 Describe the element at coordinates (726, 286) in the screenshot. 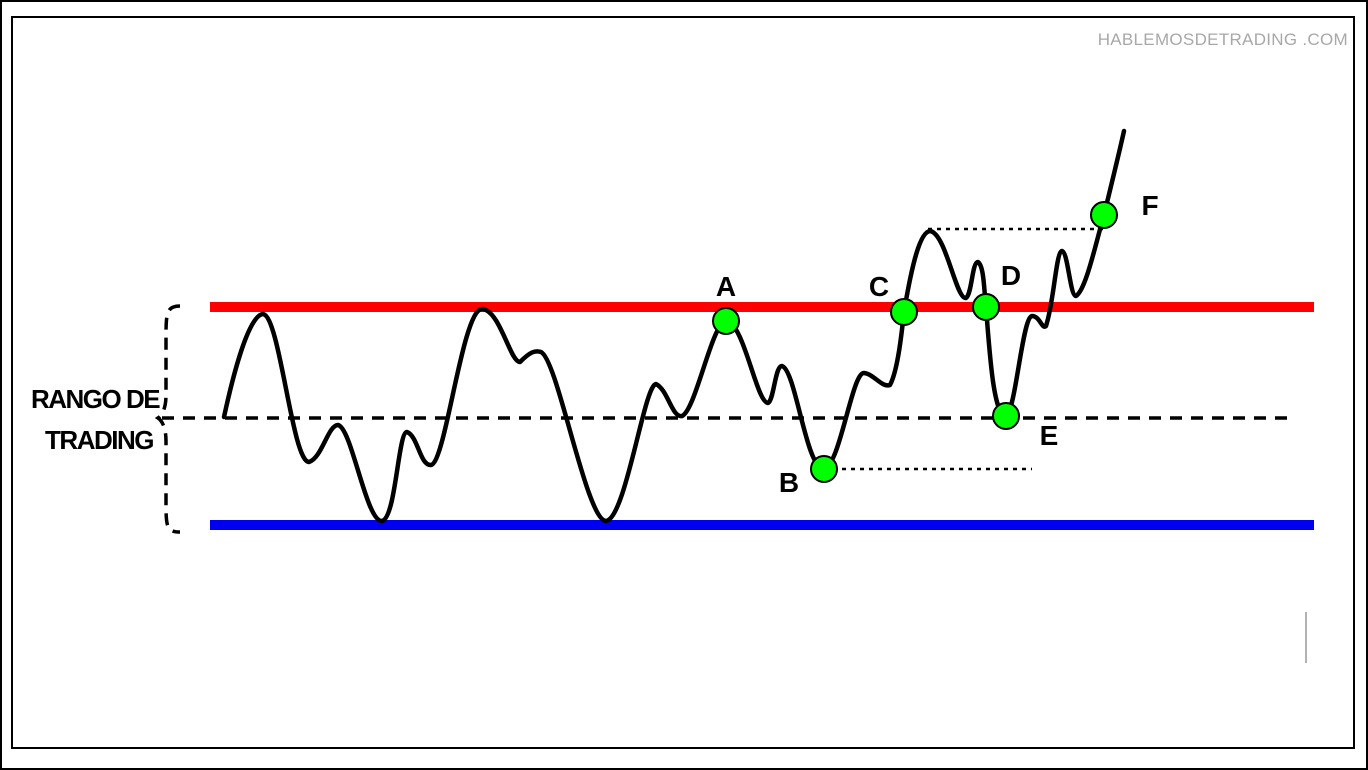

I see `point-a-label: A` at that location.